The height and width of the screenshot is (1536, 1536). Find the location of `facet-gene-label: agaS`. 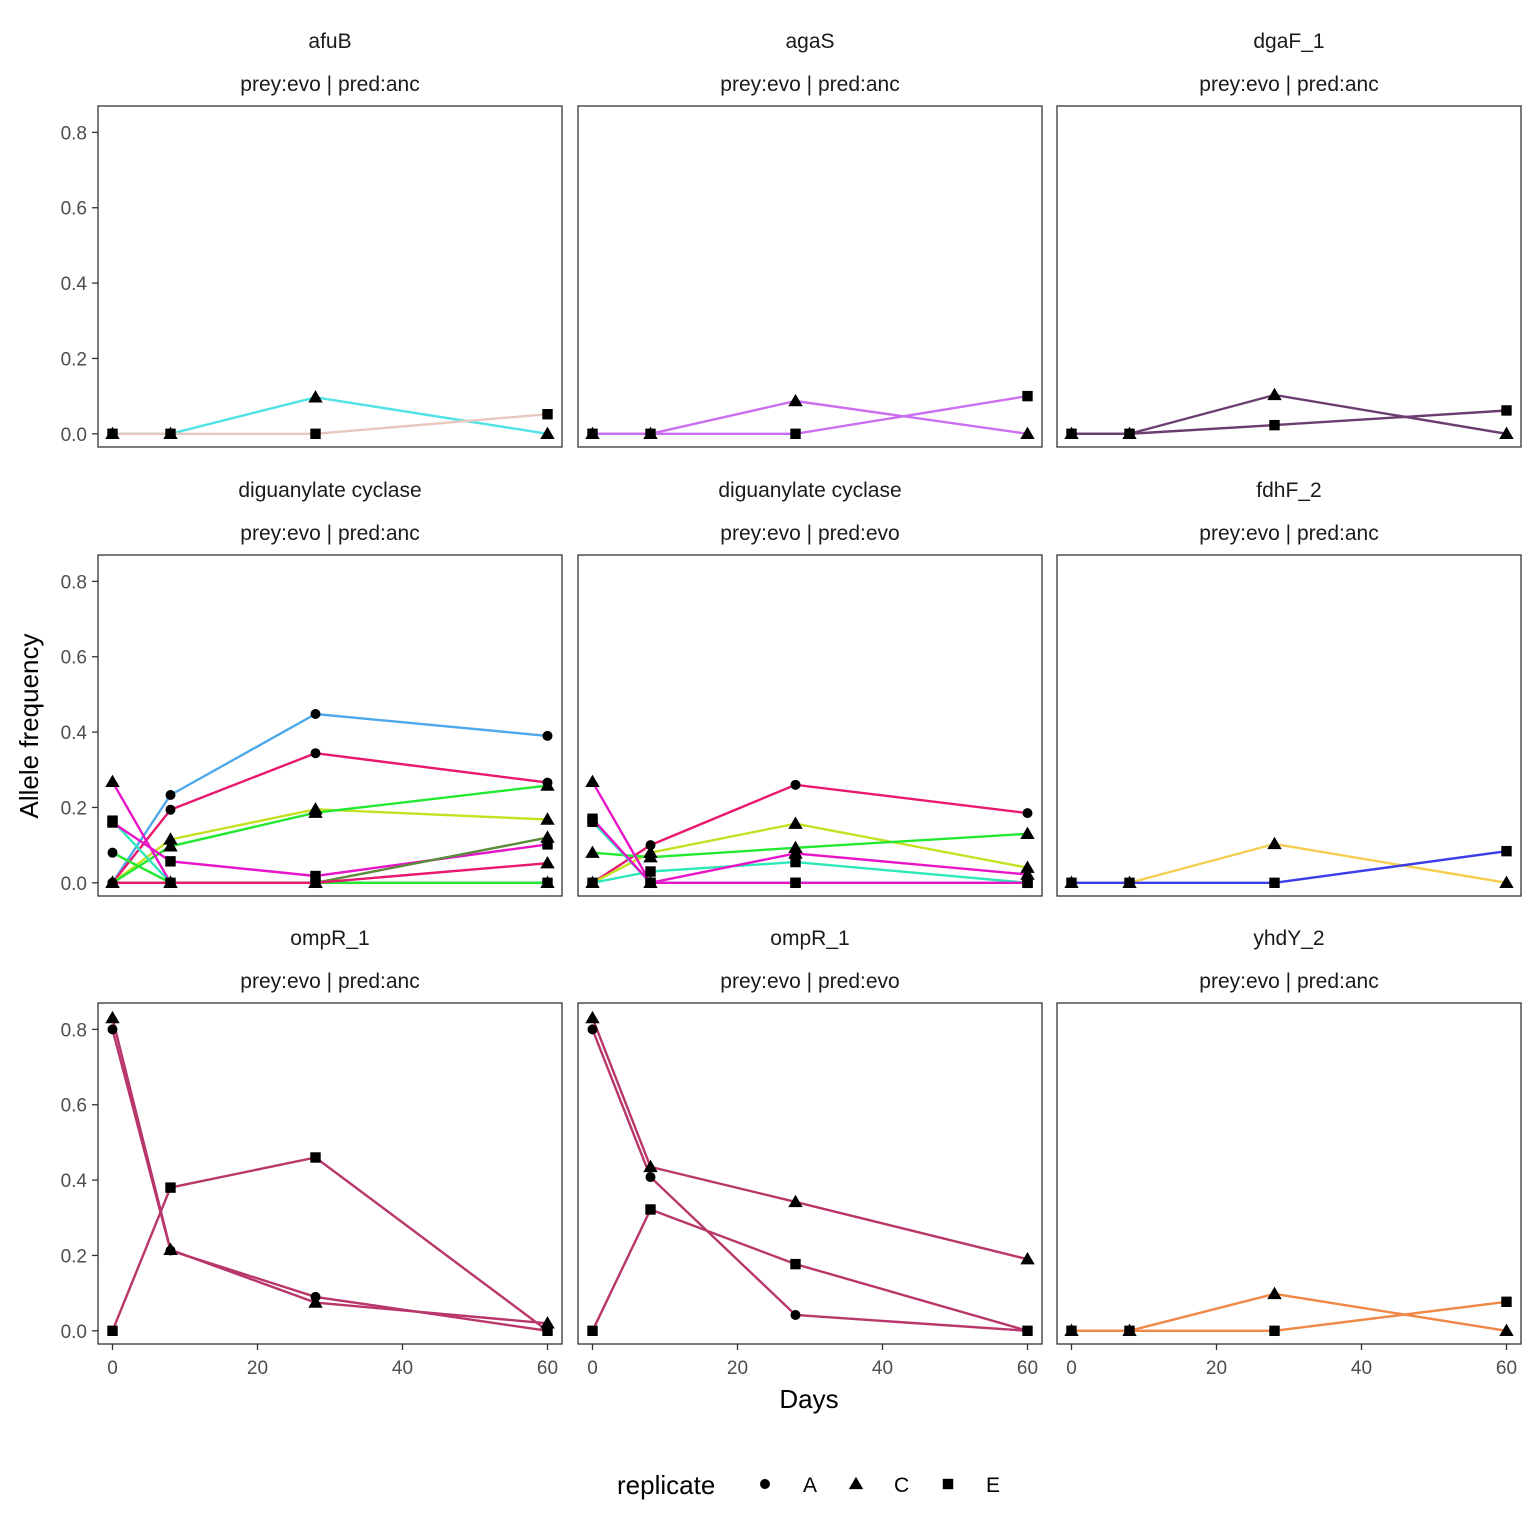

facet-gene-label: agaS is located at coordinates (809, 41).